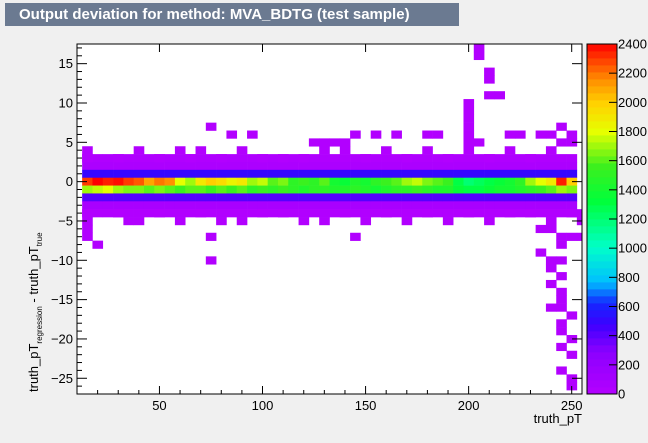  What do you see at coordinates (469, 405) in the screenshot?
I see `x-tick-label: 200` at bounding box center [469, 405].